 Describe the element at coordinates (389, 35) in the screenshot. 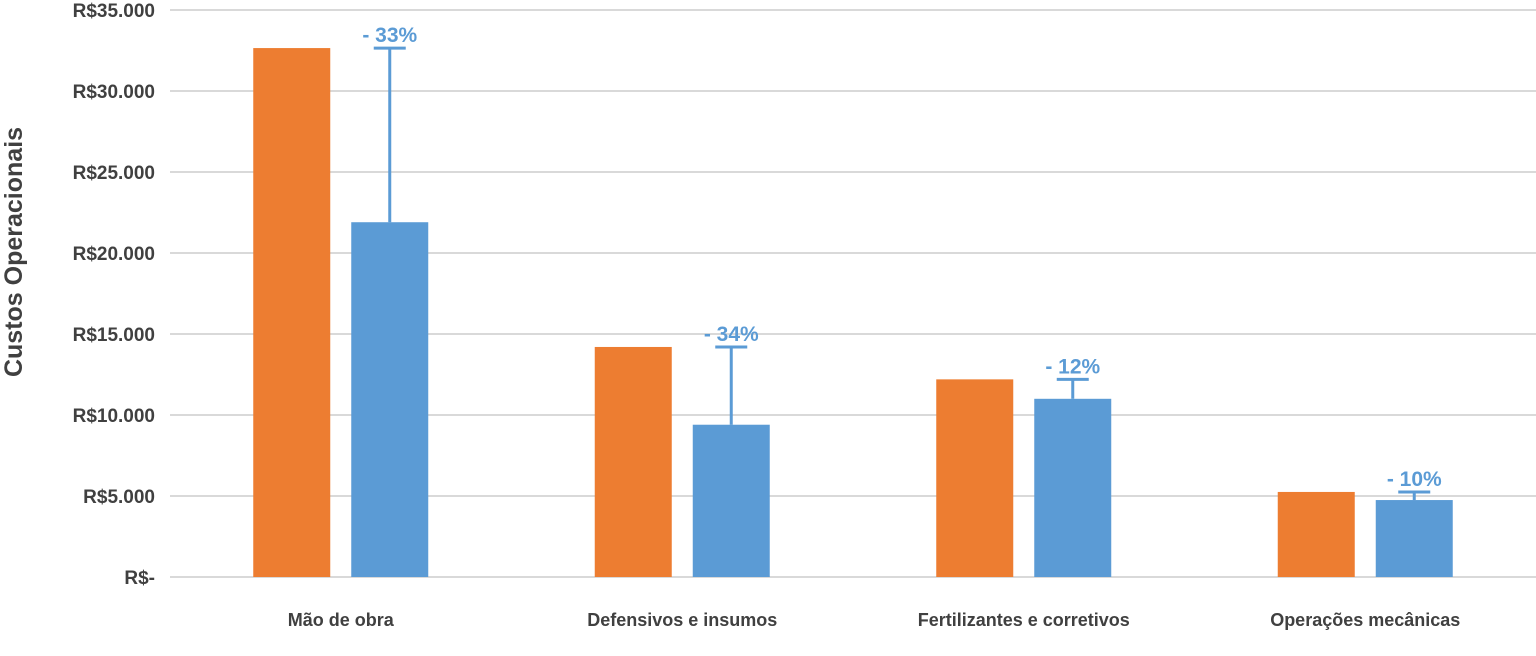

I see `data-label: - 33%` at that location.